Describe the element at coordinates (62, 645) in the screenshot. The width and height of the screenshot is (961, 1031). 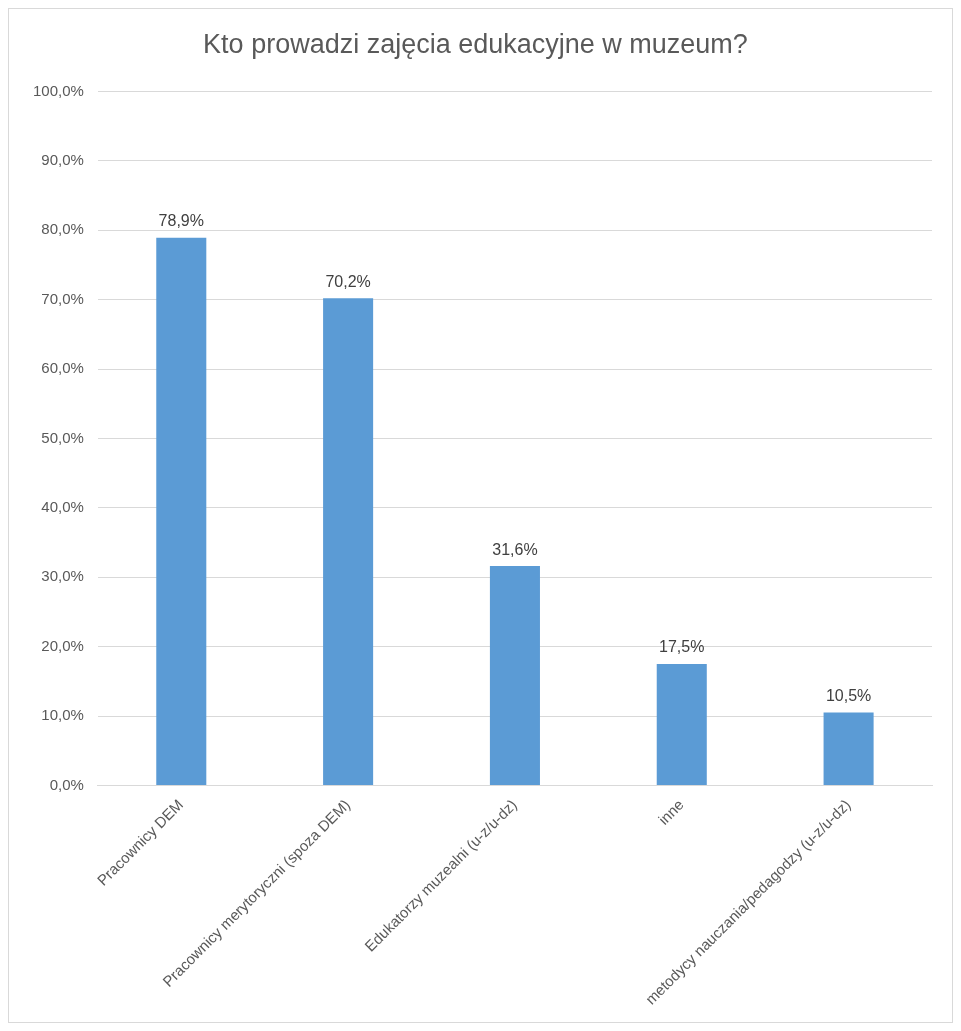
I see `y-tick-label: 20,0%` at that location.